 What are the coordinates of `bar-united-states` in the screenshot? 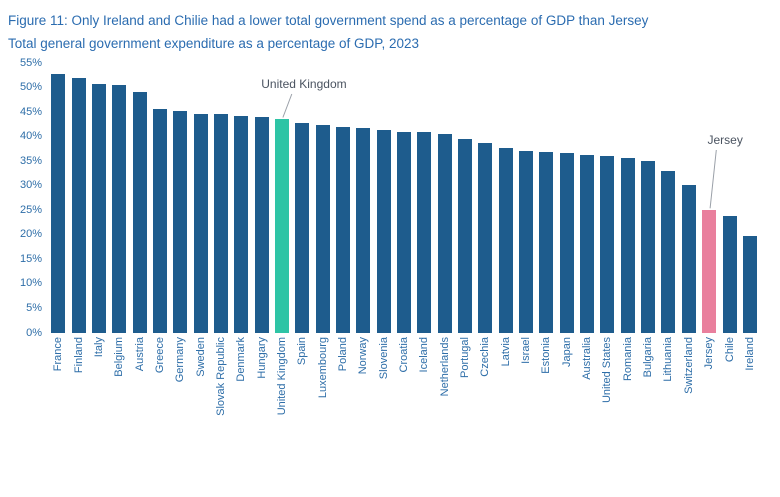 It's located at (607, 244).